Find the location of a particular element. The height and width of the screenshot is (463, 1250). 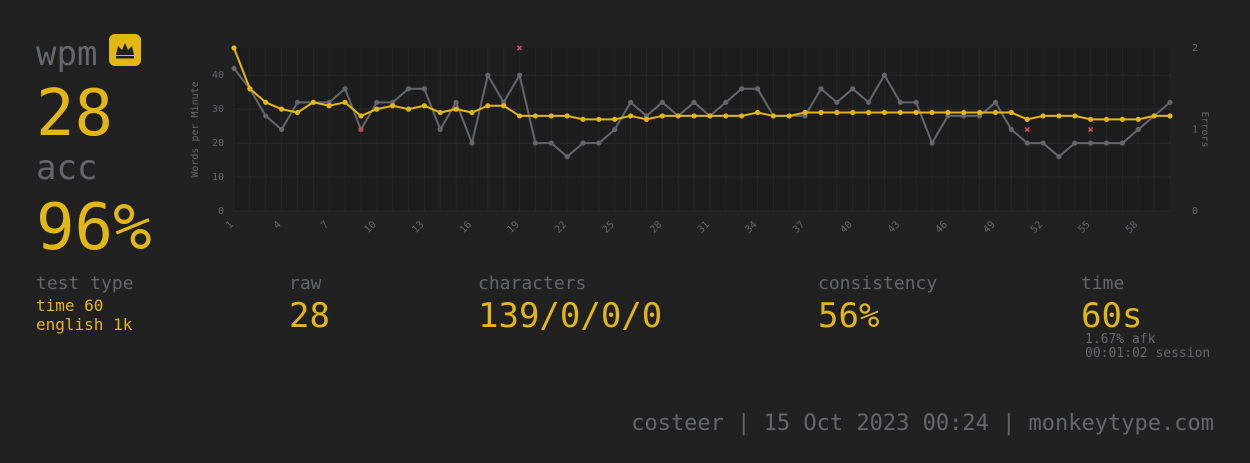

x-tick-label: 55 is located at coordinates (1085, 227).